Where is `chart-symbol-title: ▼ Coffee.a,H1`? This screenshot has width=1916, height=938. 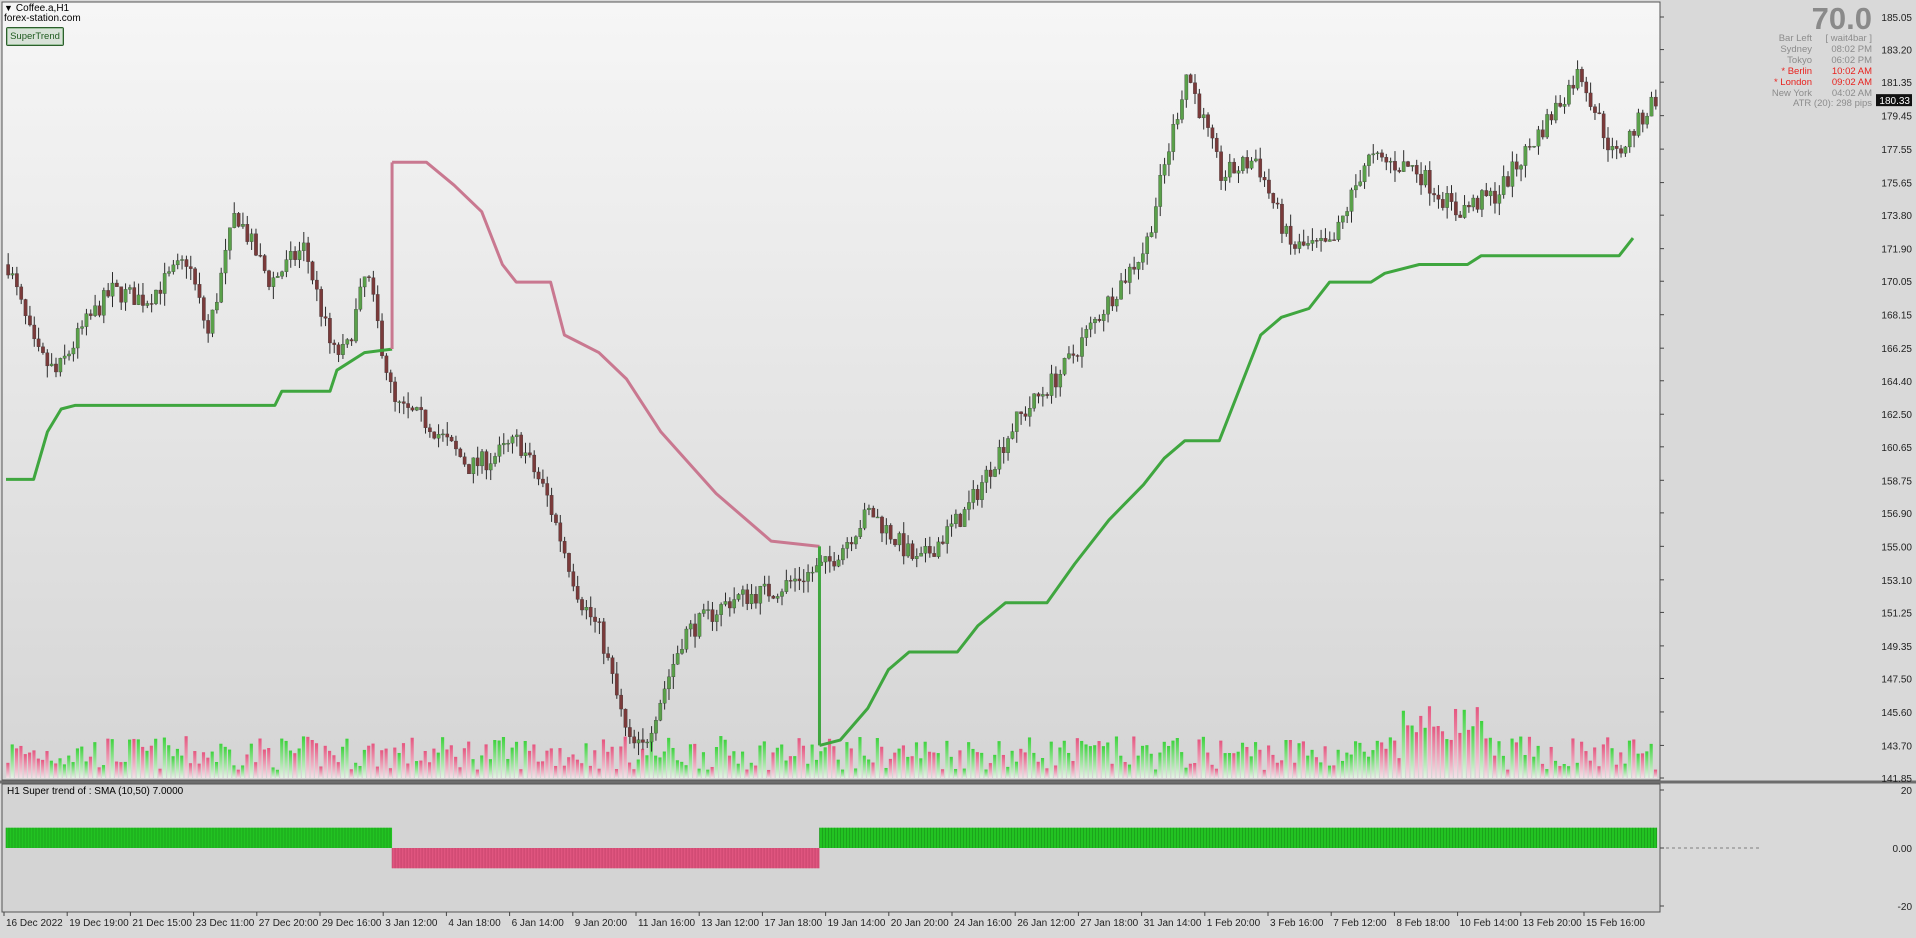
chart-symbol-title: ▼ Coffee.a,H1 is located at coordinates (36, 8).